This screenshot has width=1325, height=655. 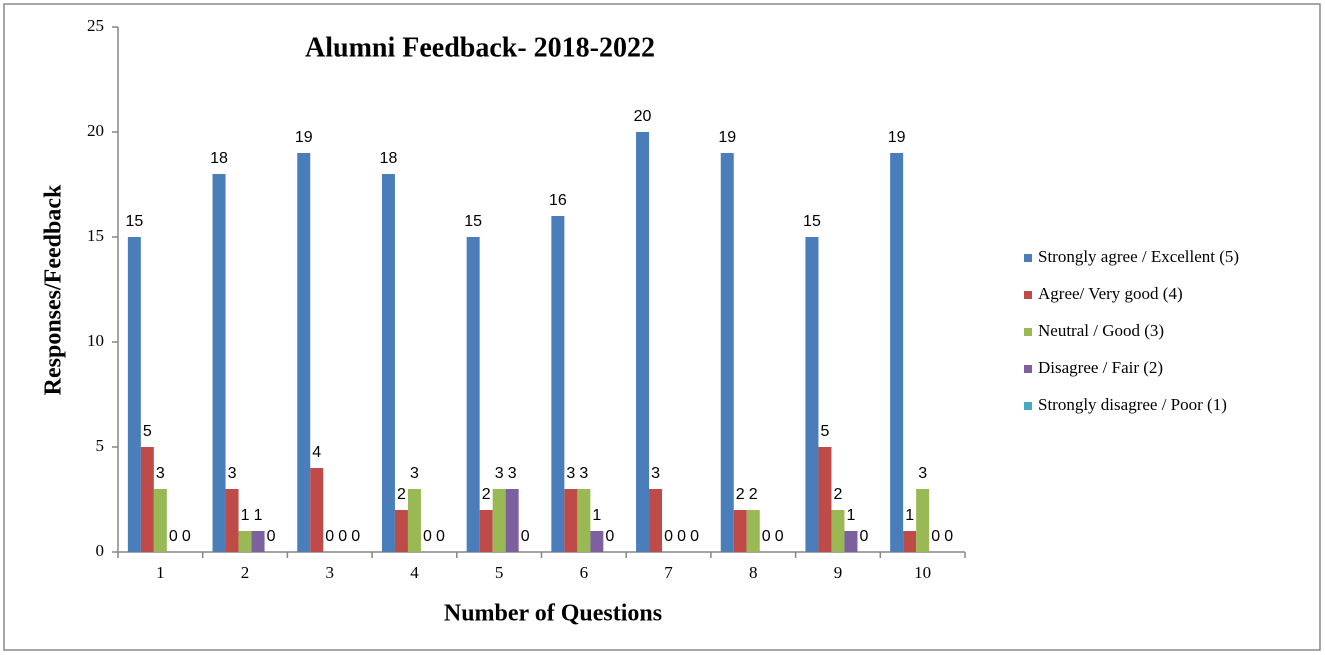 I want to click on x-tick-label: 8, so click(x=753, y=572).